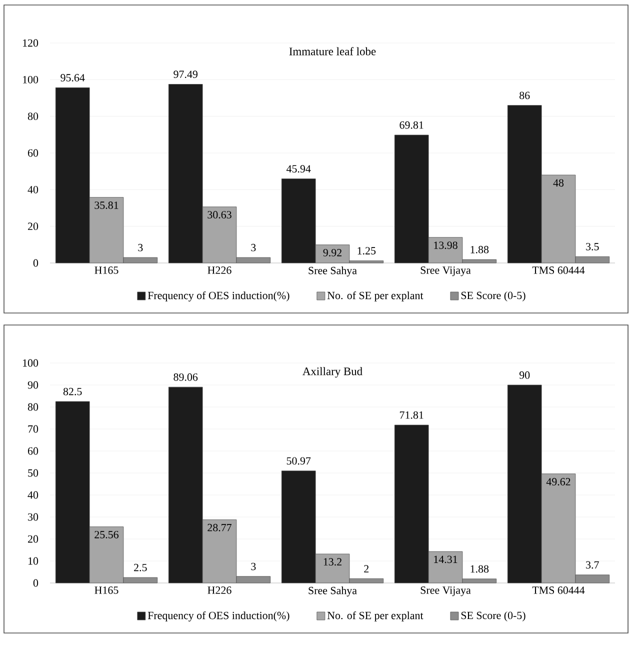 The image size is (629, 655). Describe the element at coordinates (186, 377) in the screenshot. I see `data-label: 89.06` at that location.